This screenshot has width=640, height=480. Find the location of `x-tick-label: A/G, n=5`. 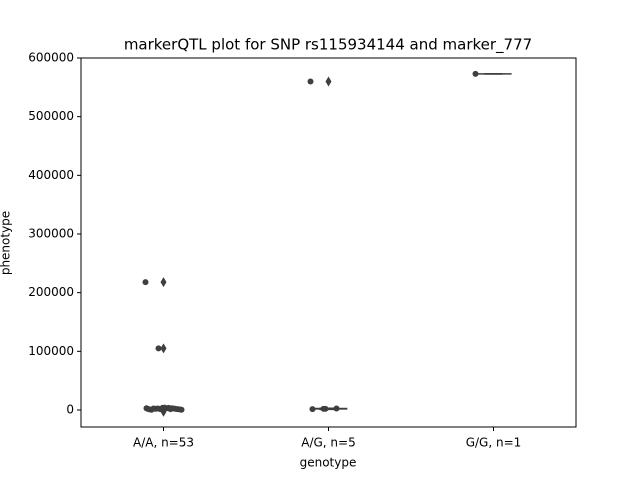

x-tick-label: A/G, n=5 is located at coordinates (328, 443).